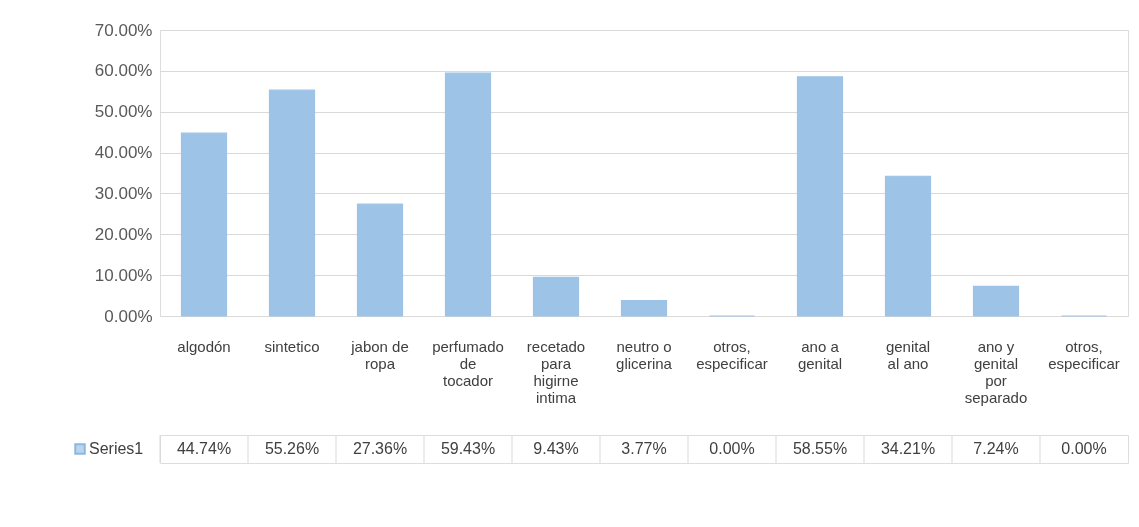 This screenshot has width=1139, height=527. Describe the element at coordinates (292, 448) in the screenshot. I see `data-label: 55.26%` at that location.